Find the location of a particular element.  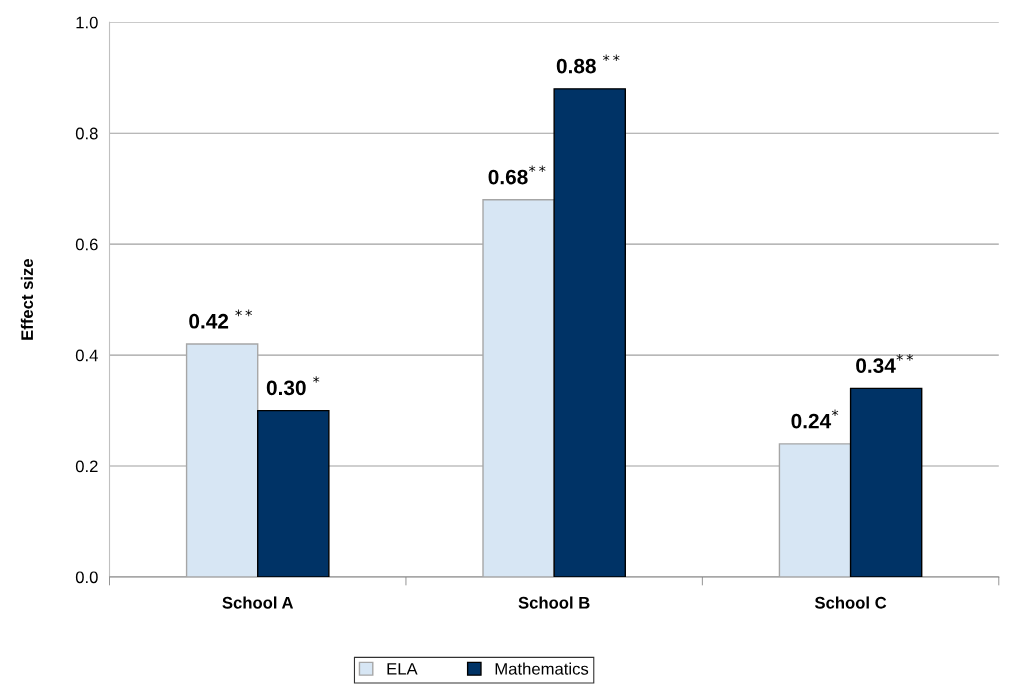

y-tick-label: 0.4 is located at coordinates (86, 355).